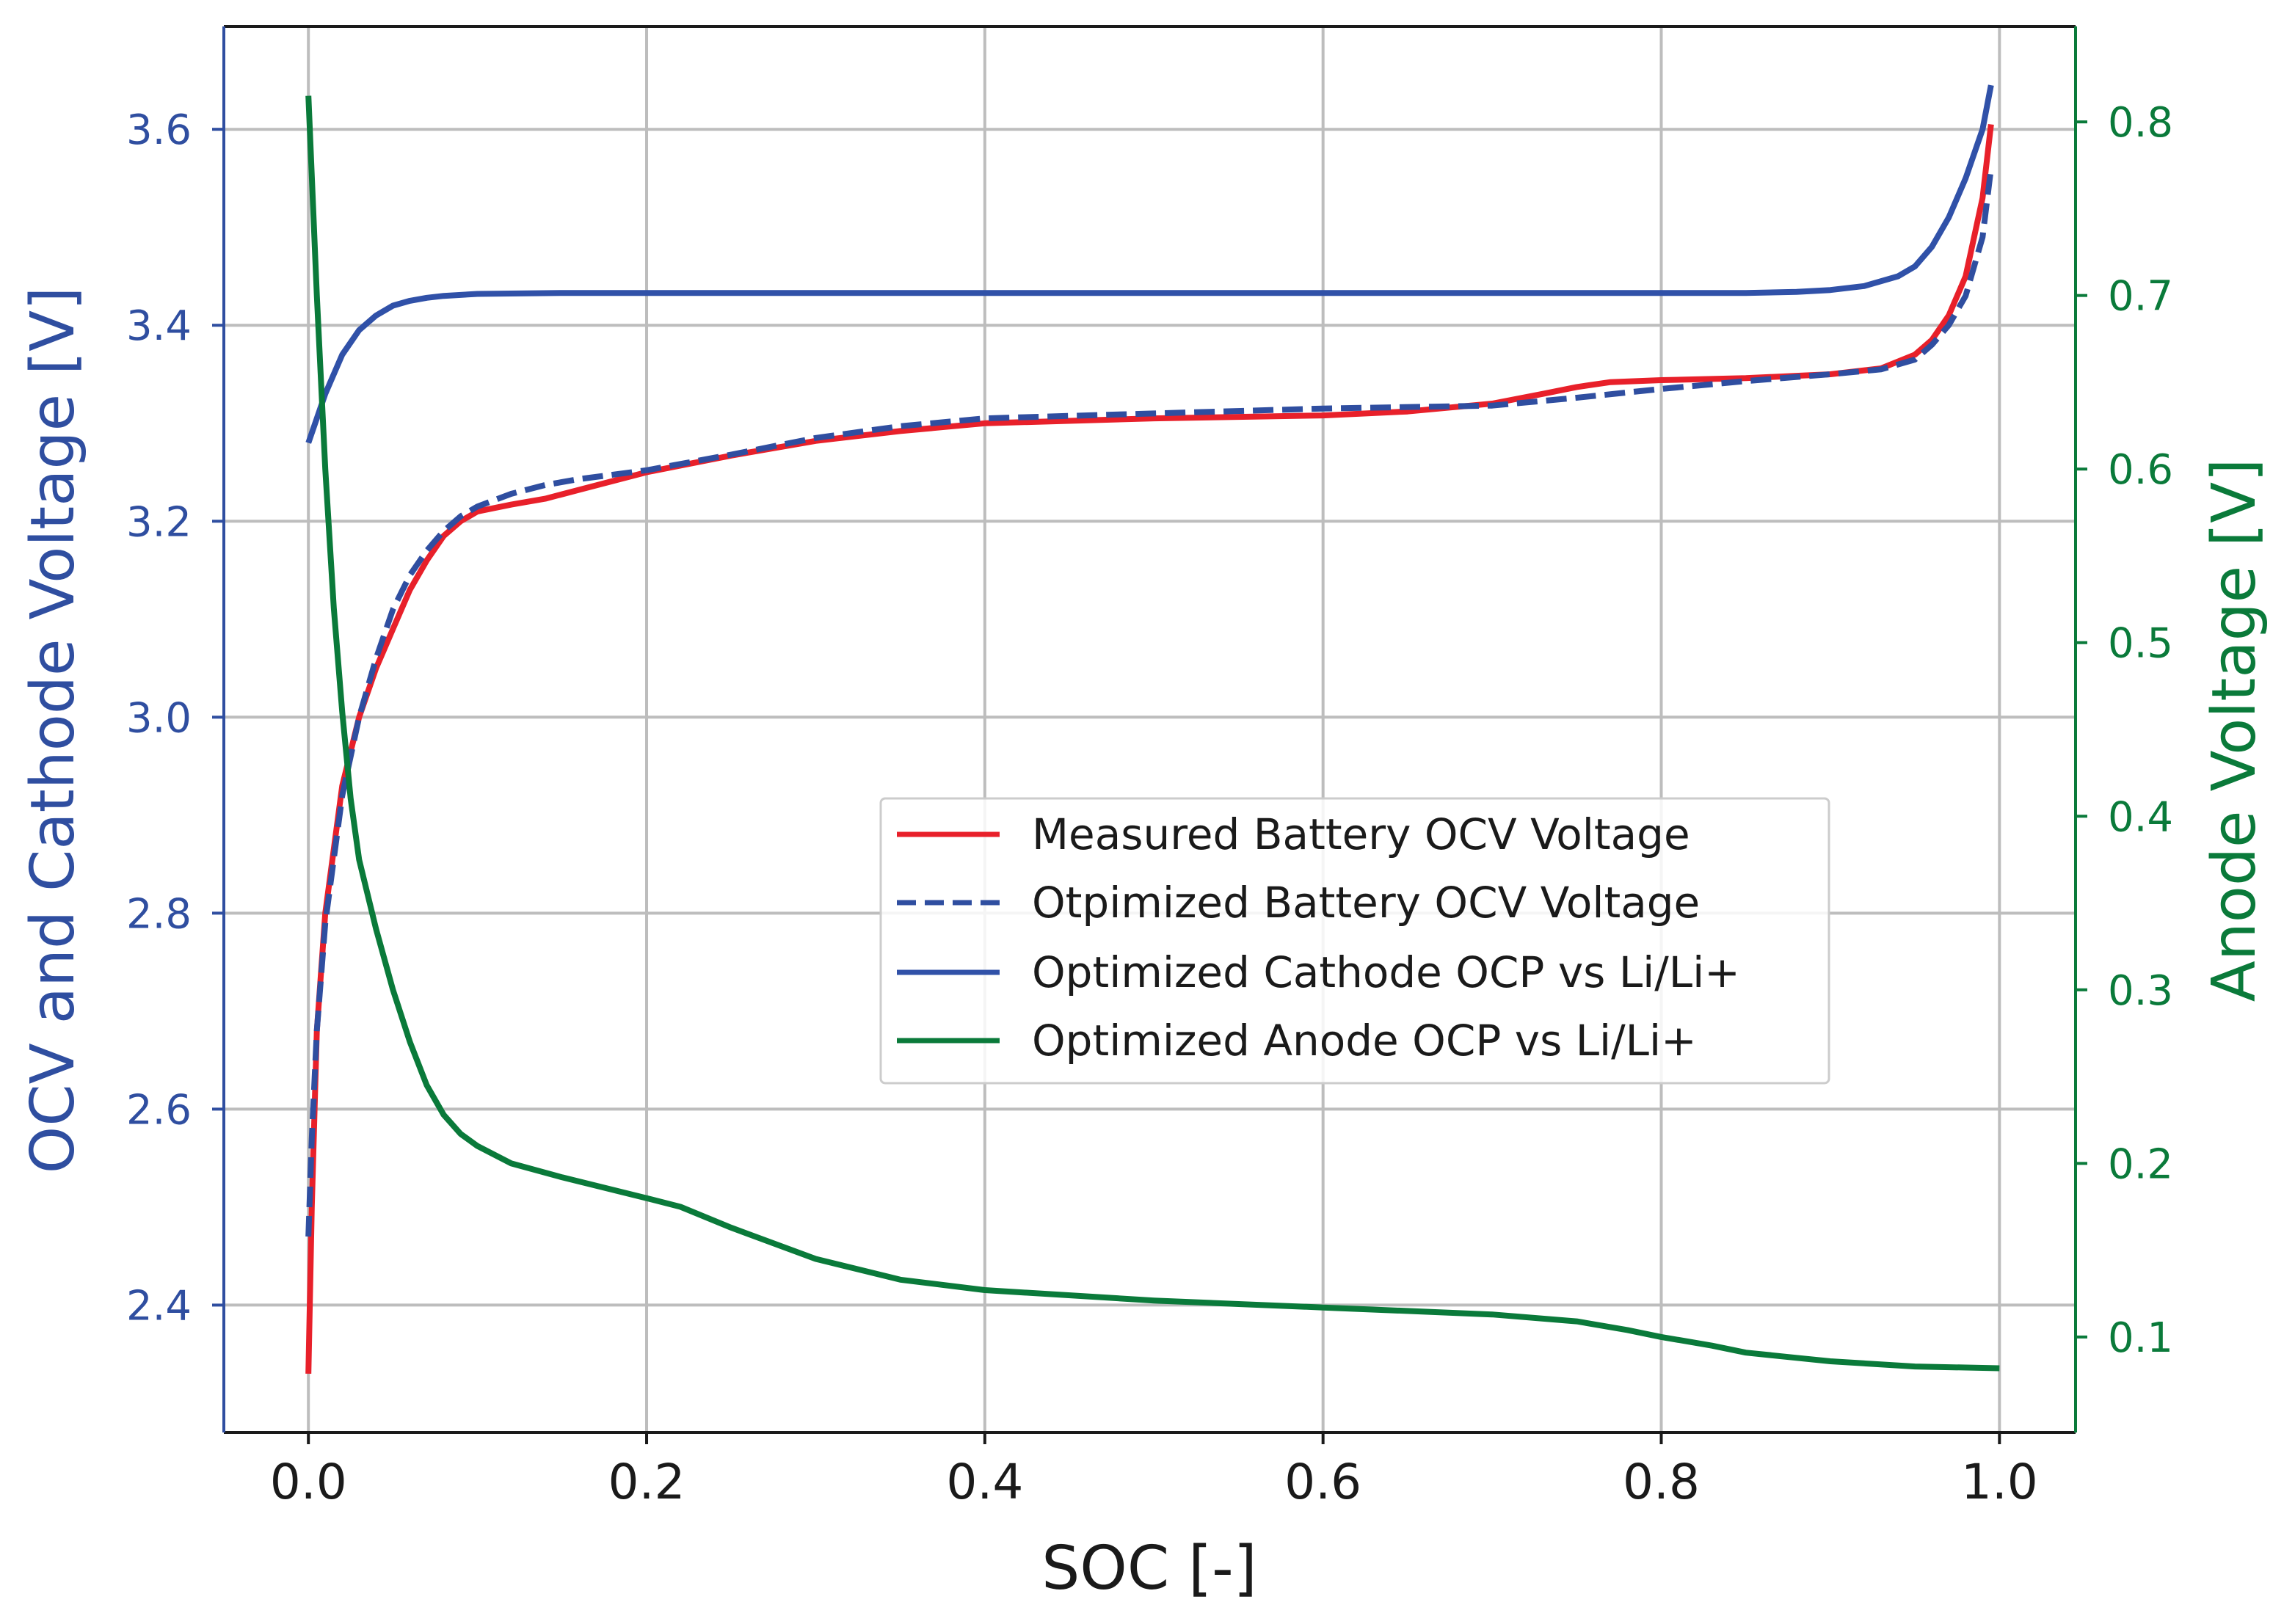  Describe the element at coordinates (2140, 297) in the screenshot. I see `y-right-tick-label: 0.7` at that location.